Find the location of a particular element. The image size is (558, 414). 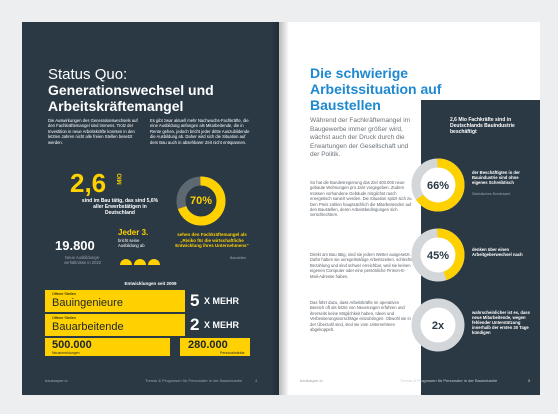

source: Baustellen is located at coordinates (238, 258).